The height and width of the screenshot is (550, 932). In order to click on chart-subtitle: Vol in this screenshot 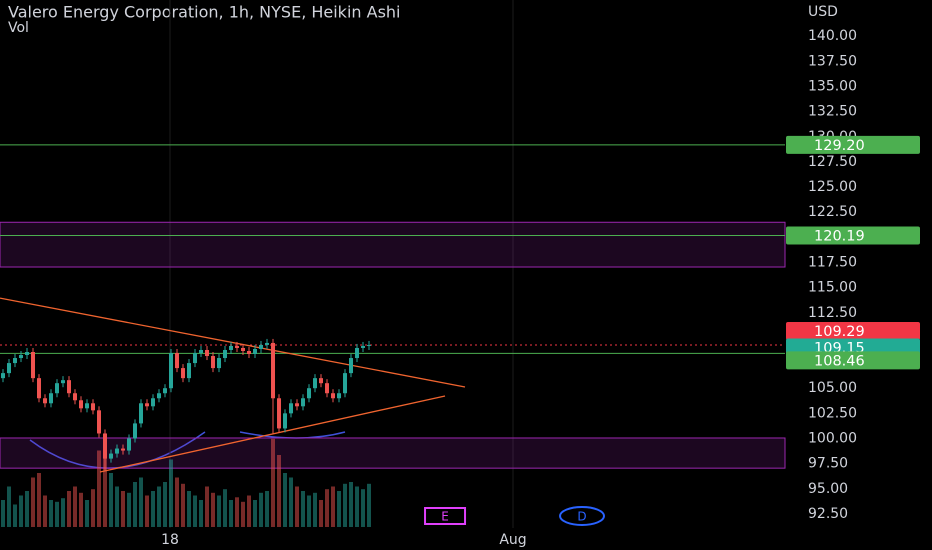, I will do `click(18, 28)`.